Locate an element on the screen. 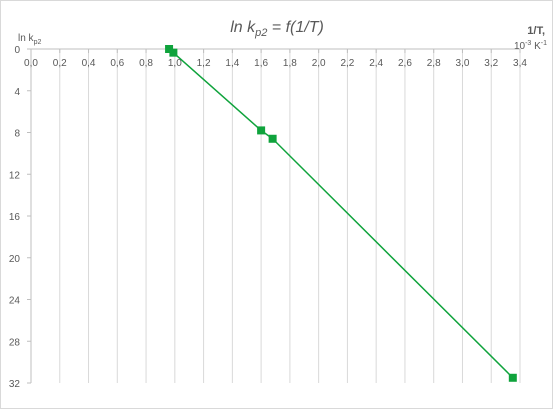  x-axis-unit-exp2: -1 is located at coordinates (544, 43).